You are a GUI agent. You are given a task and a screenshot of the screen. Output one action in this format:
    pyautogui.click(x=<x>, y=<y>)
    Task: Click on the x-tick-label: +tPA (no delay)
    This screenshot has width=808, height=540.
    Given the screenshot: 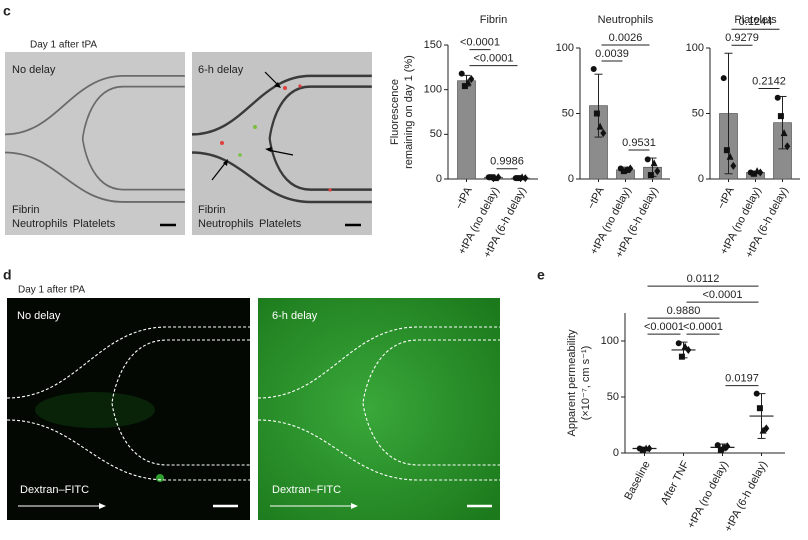 What is the action you would take?
    pyautogui.click(x=708, y=495)
    